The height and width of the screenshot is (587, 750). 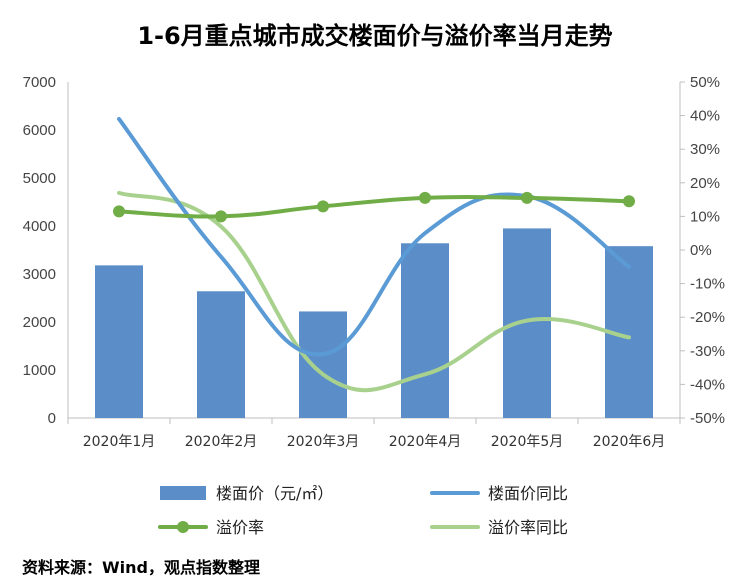 I want to click on x-axis-tick-label: 2020年6月, so click(x=629, y=442).